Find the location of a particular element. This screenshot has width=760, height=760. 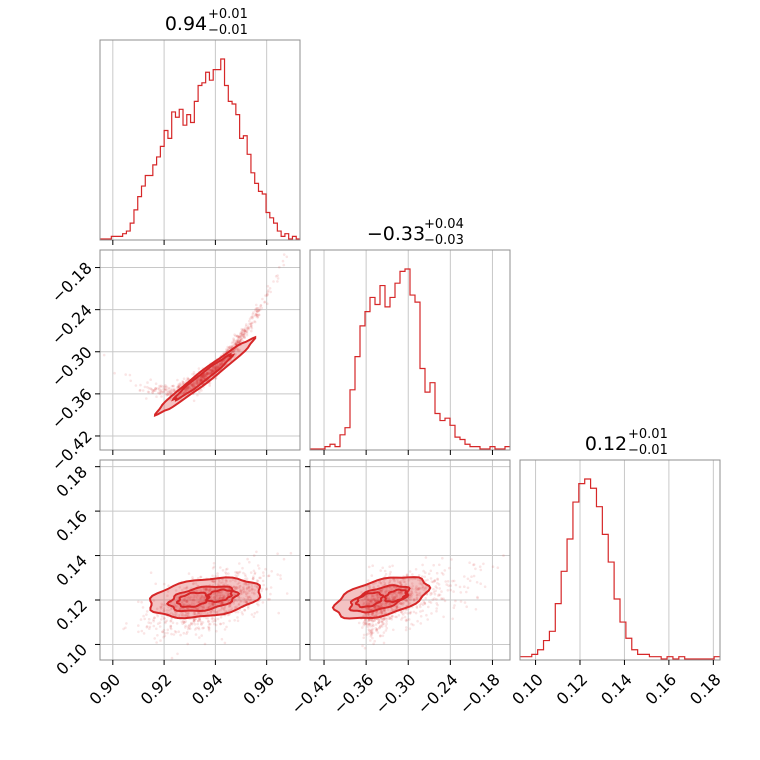

x-tick-label: 0.10 is located at coordinates (527, 689).